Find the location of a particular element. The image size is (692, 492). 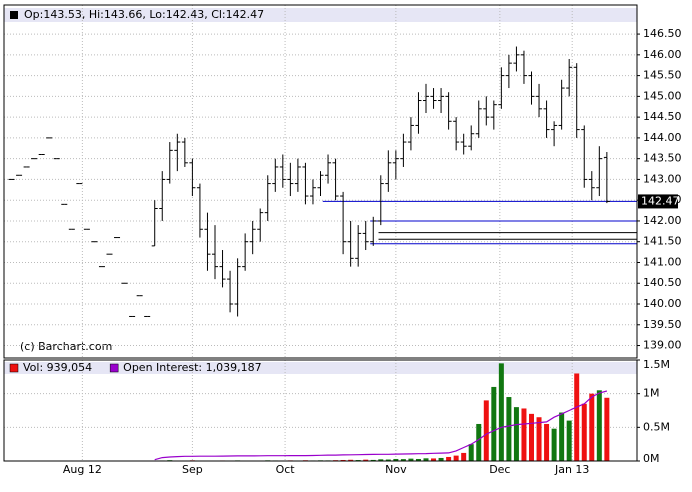

y-tick-label: 143.00 is located at coordinates (662, 178).